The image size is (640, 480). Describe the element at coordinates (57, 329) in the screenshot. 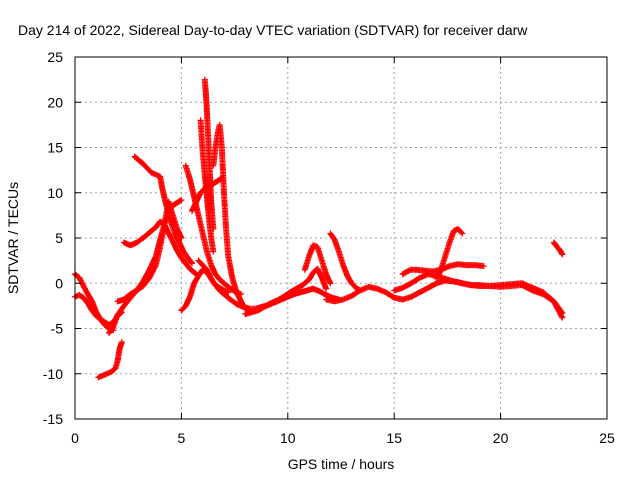

I see `y-tick-label: -5` at that location.